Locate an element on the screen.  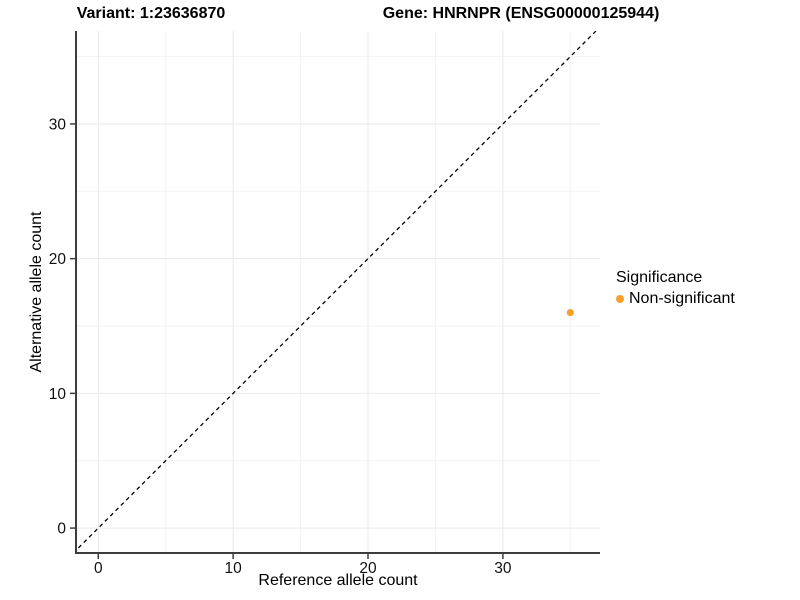
legend-swatch-dot-icon is located at coordinates (620, 298).